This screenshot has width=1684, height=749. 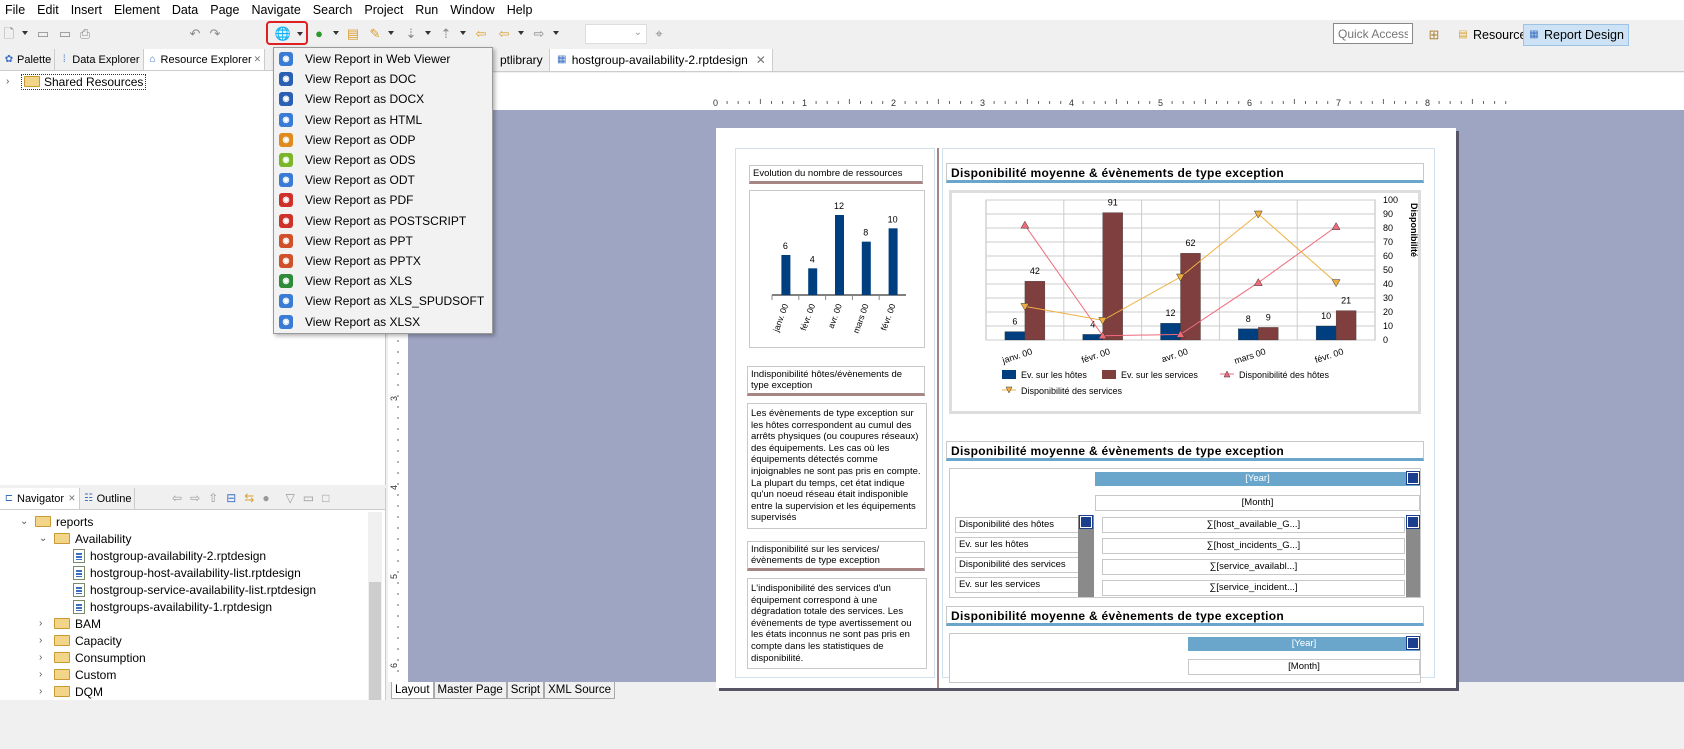 I want to click on crosstab-row-label: Disponibilité des services, so click(x=1017, y=565).